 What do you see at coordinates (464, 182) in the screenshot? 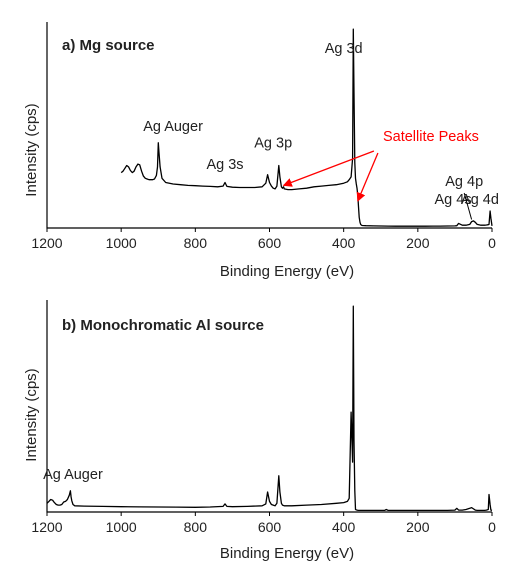
I see `panel-a-annotation-label: Ag 4p` at bounding box center [464, 182].